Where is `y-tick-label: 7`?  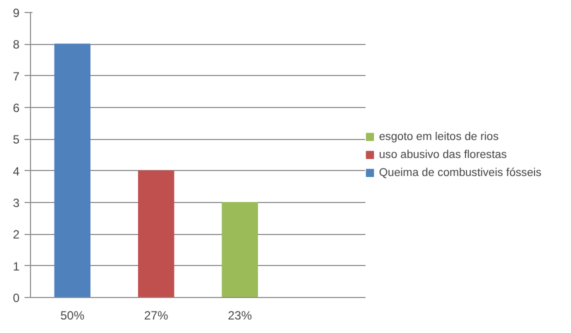 y-tick-label: 7 is located at coordinates (16, 76).